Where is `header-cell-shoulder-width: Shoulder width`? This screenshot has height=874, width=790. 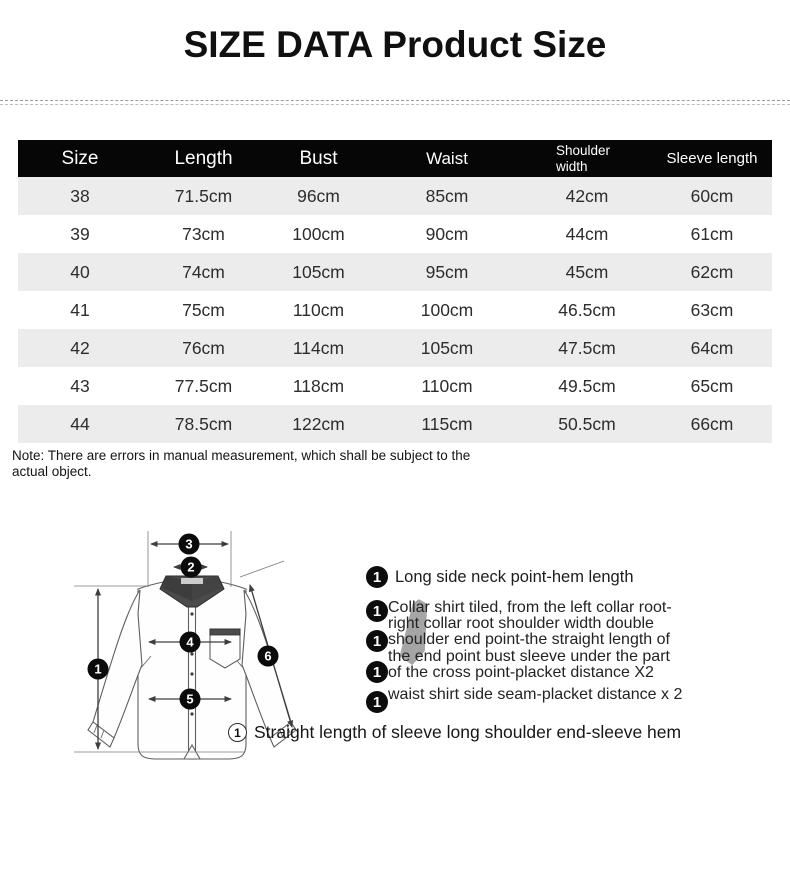 header-cell-shoulder-width: Shoulder width is located at coordinates (587, 158).